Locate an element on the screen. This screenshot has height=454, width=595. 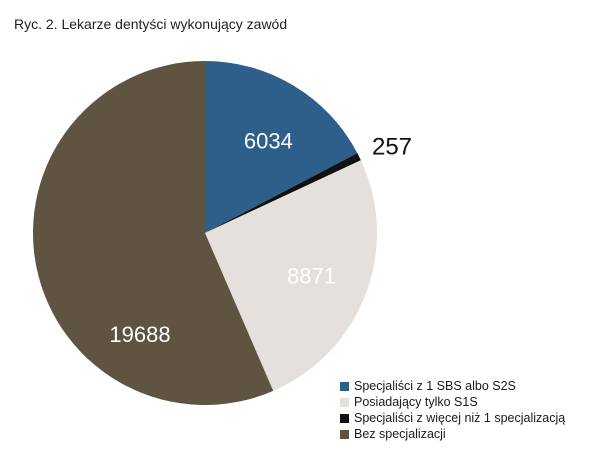
legend-label: Specjaliści z 1 SBS albo S2S is located at coordinates (435, 386).